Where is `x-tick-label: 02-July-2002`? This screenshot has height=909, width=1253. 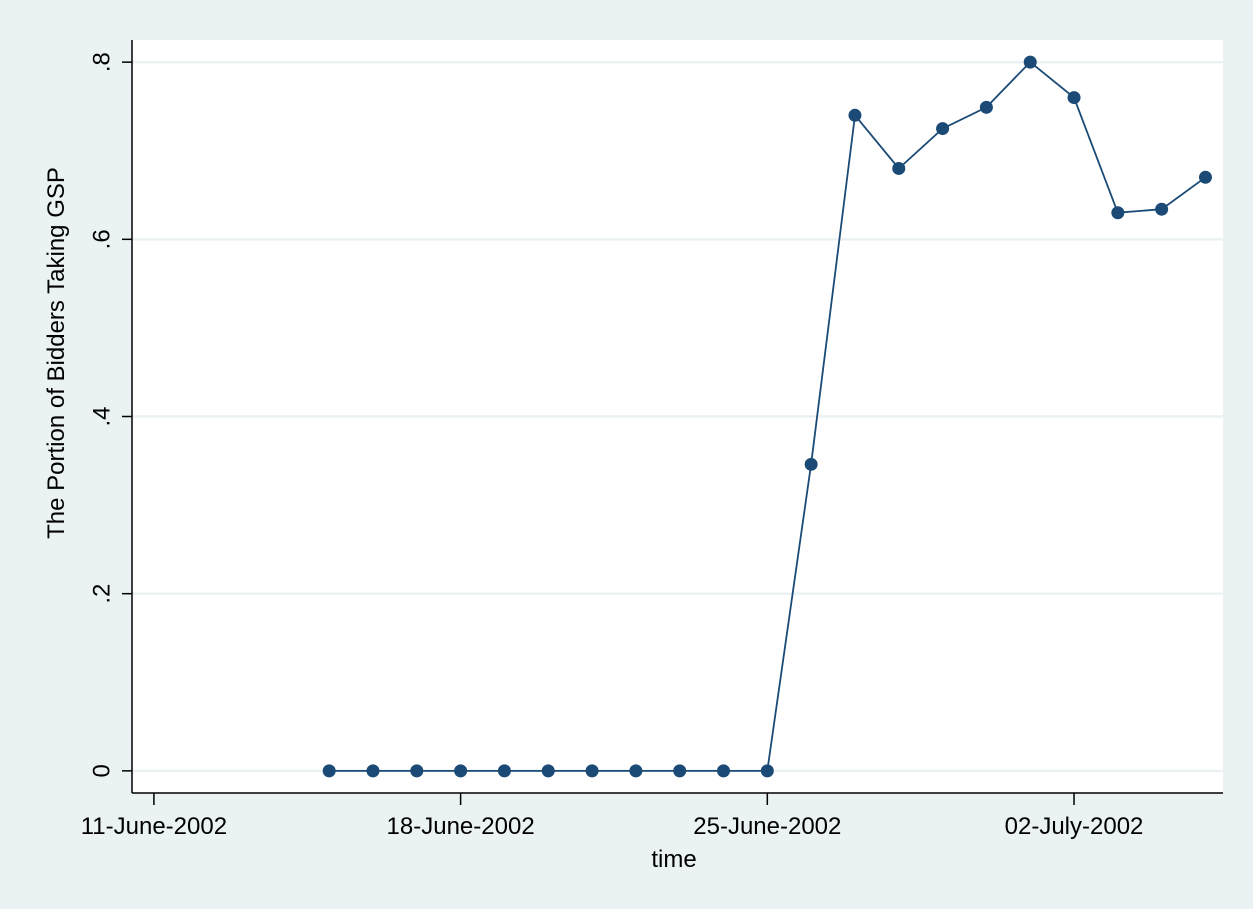 x-tick-label: 02-July-2002 is located at coordinates (1074, 826).